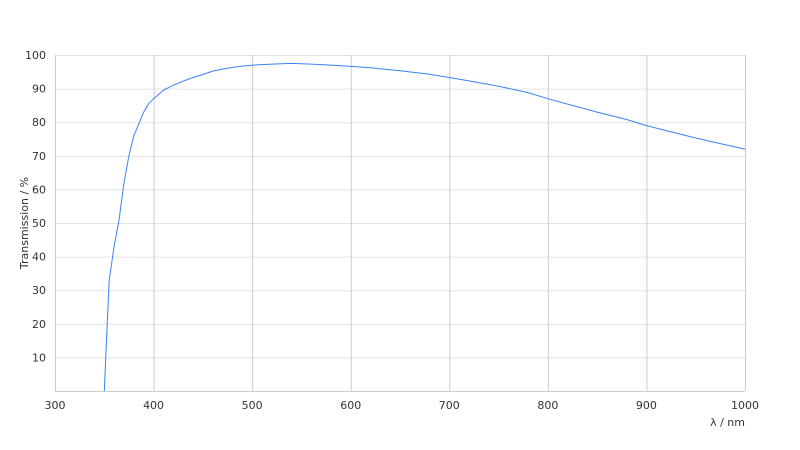  What do you see at coordinates (727, 422) in the screenshot?
I see `x-axis-label: λ / nm` at bounding box center [727, 422].